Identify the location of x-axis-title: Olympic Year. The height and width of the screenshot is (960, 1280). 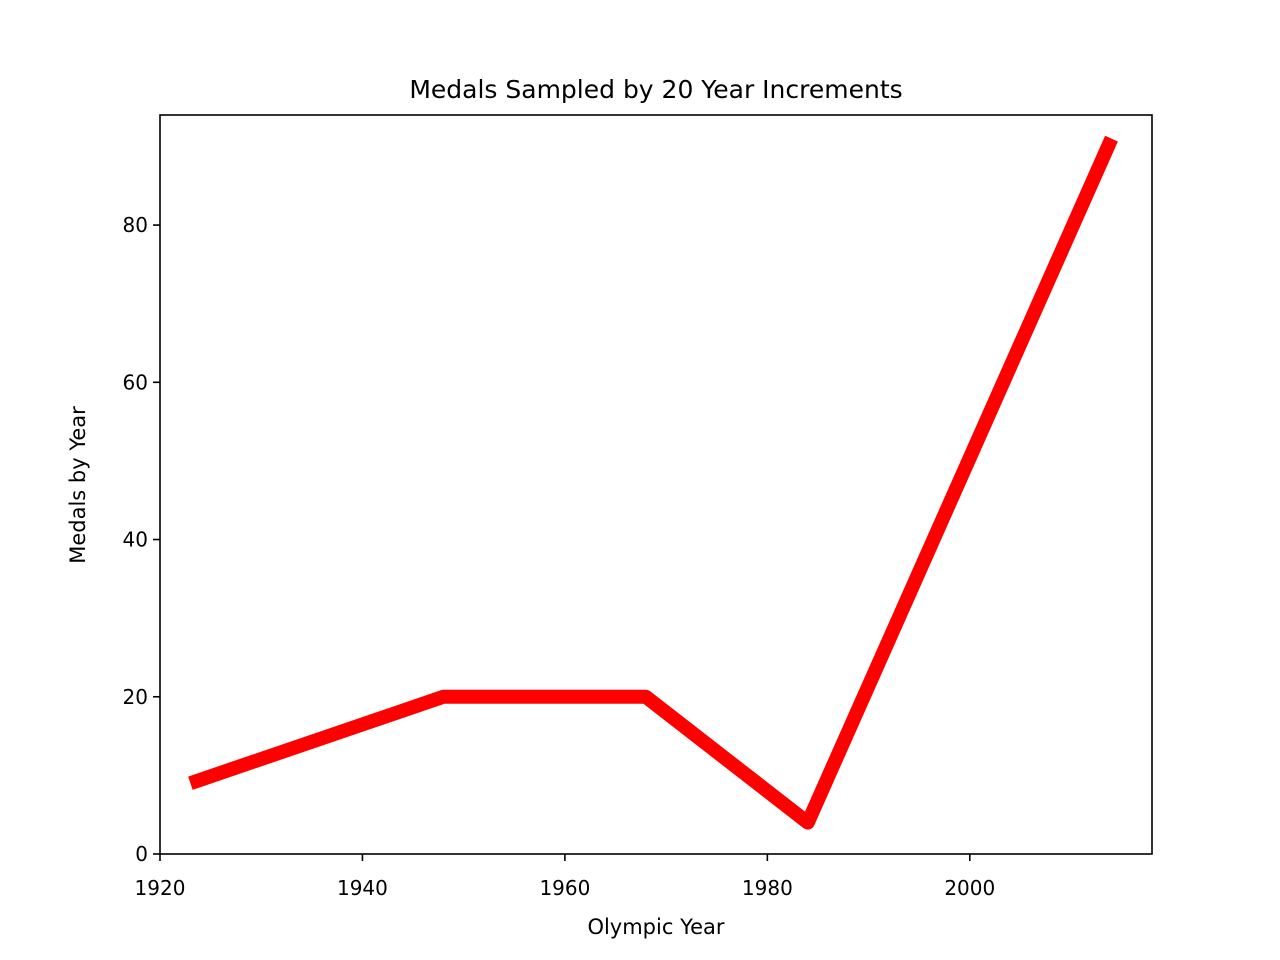
(655, 927).